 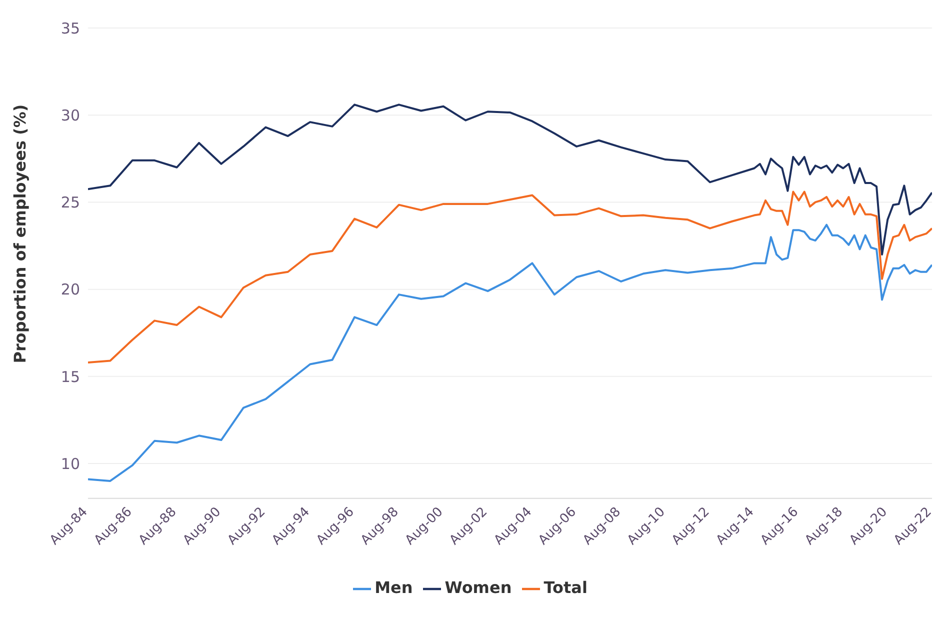 I want to click on y-tick-label: 35, so click(x=70, y=28).